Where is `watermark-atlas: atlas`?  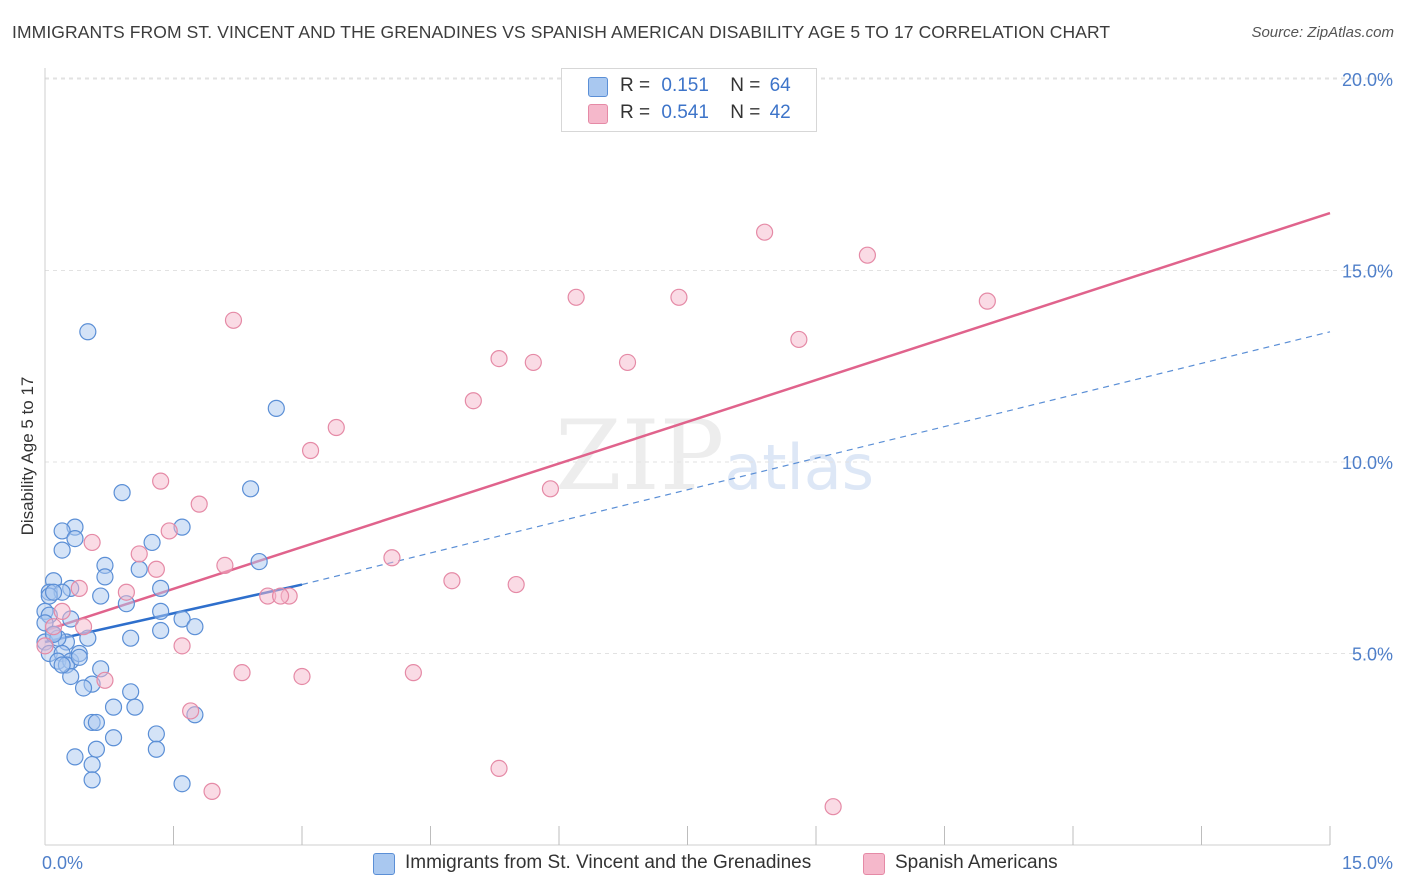
watermark-atlas: atlas is located at coordinates (799, 467).